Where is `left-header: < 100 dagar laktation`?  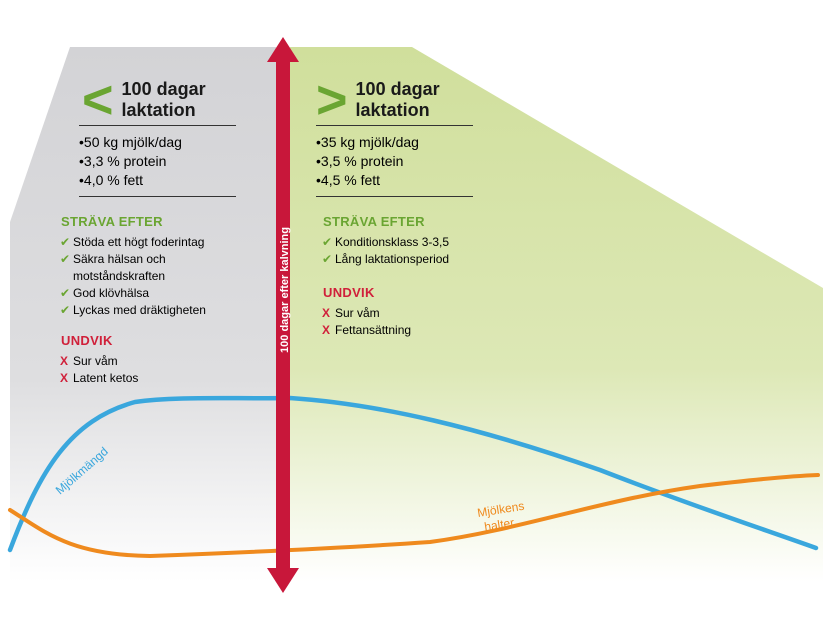 left-header: < 100 dagar laktation is located at coordinates (144, 100).